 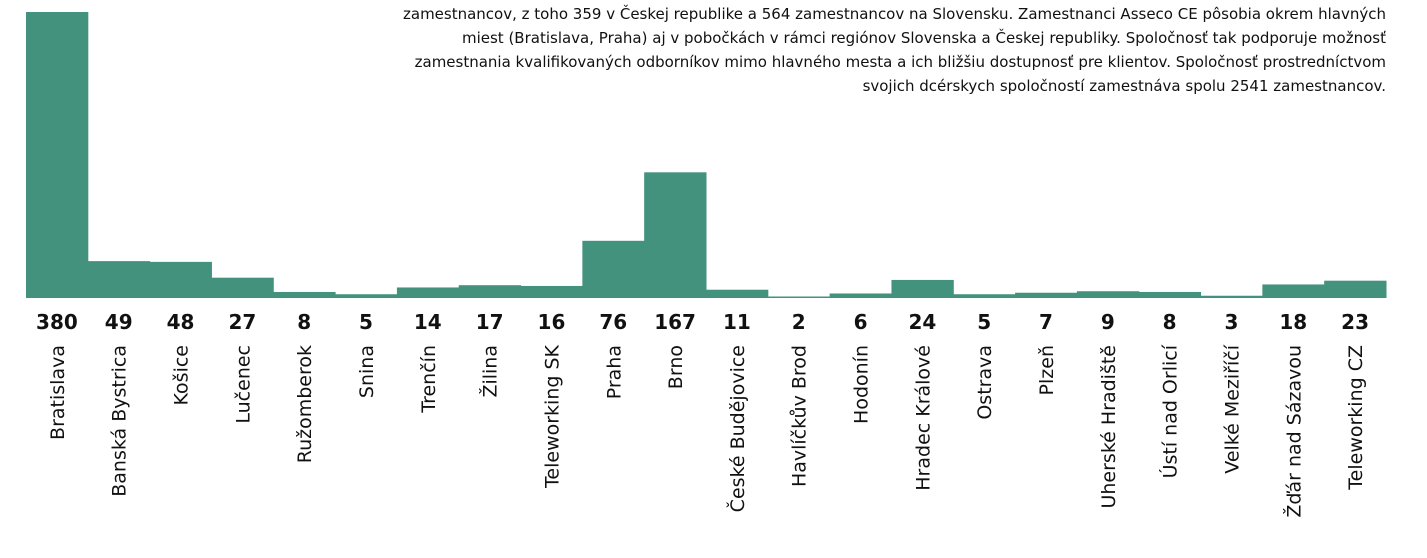 I want to click on value-label: 18, so click(x=1293, y=322).